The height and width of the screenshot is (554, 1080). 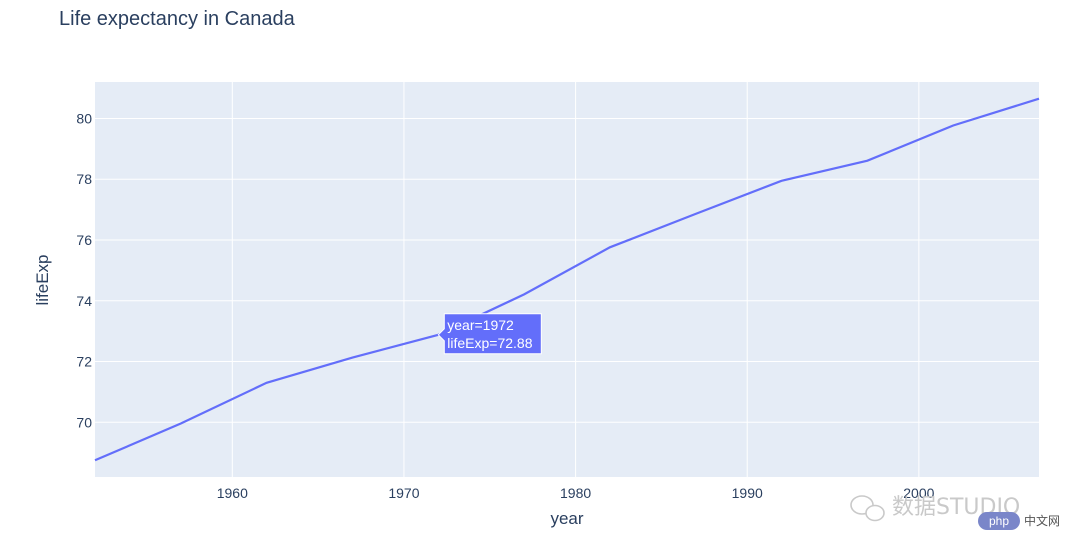 What do you see at coordinates (84, 301) in the screenshot?
I see `y-tick-label: 74` at bounding box center [84, 301].